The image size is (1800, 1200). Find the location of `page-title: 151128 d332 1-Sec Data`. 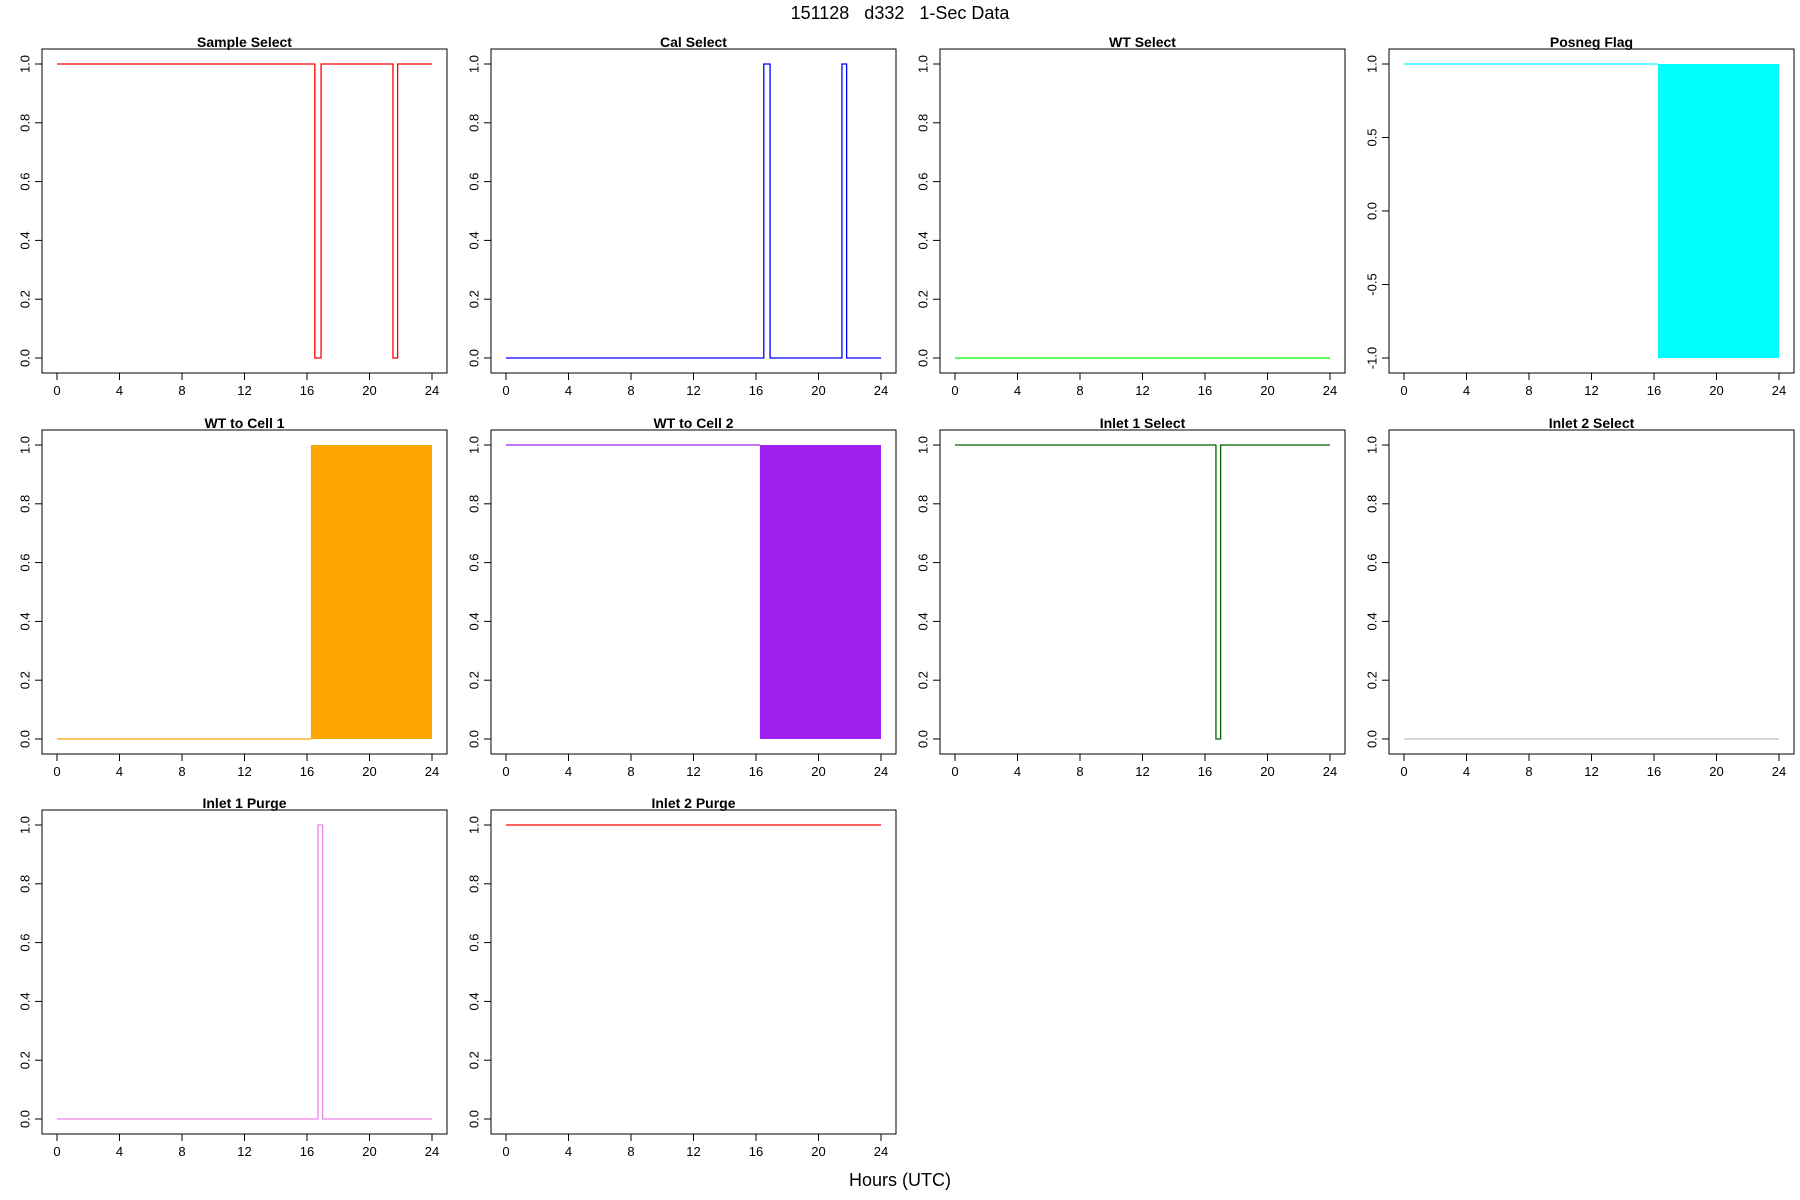

page-title: 151128 d332 1-Sec Data is located at coordinates (900, 13).